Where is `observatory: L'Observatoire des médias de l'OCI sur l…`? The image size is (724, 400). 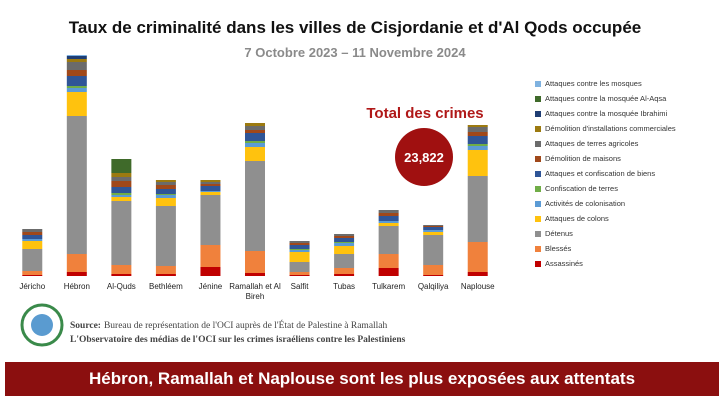
observatory: L'Observatoire des médias de l'OCI sur l… is located at coordinates (238, 340).